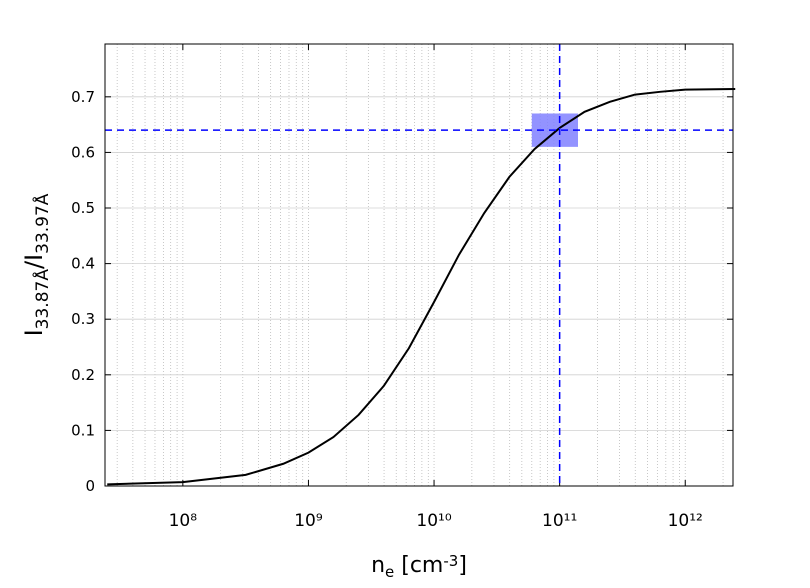  Describe the element at coordinates (42, 223) in the screenshot. I see `y-axis-label-part: 33.97Å` at that location.